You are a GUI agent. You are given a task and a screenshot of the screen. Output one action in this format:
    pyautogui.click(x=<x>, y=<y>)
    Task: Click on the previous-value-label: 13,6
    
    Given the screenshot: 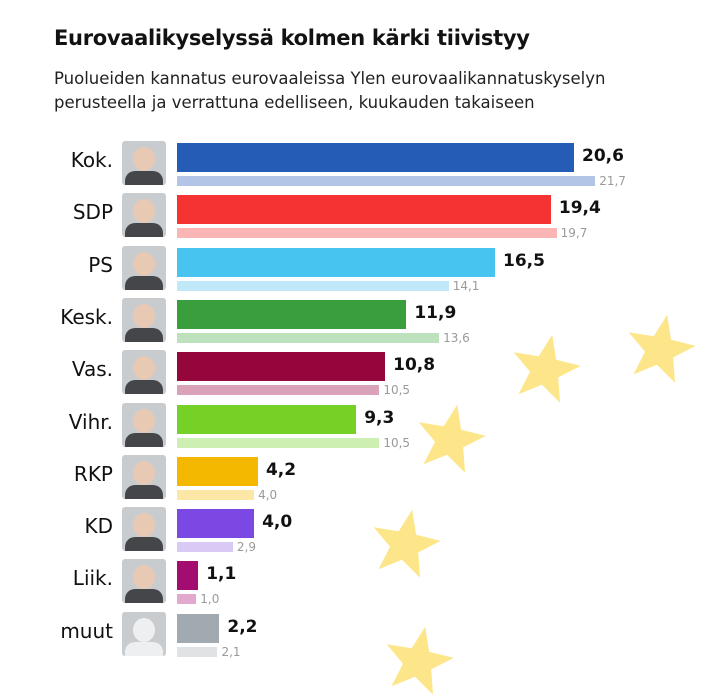 What is the action you would take?
    pyautogui.click(x=456, y=337)
    